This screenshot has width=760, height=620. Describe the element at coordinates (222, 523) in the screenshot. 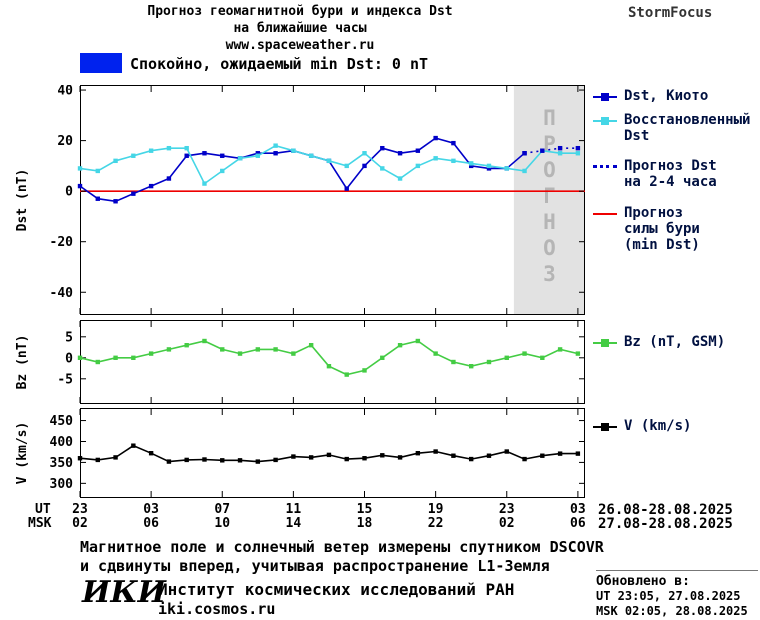

I see `x-tick-label: 10` at that location.